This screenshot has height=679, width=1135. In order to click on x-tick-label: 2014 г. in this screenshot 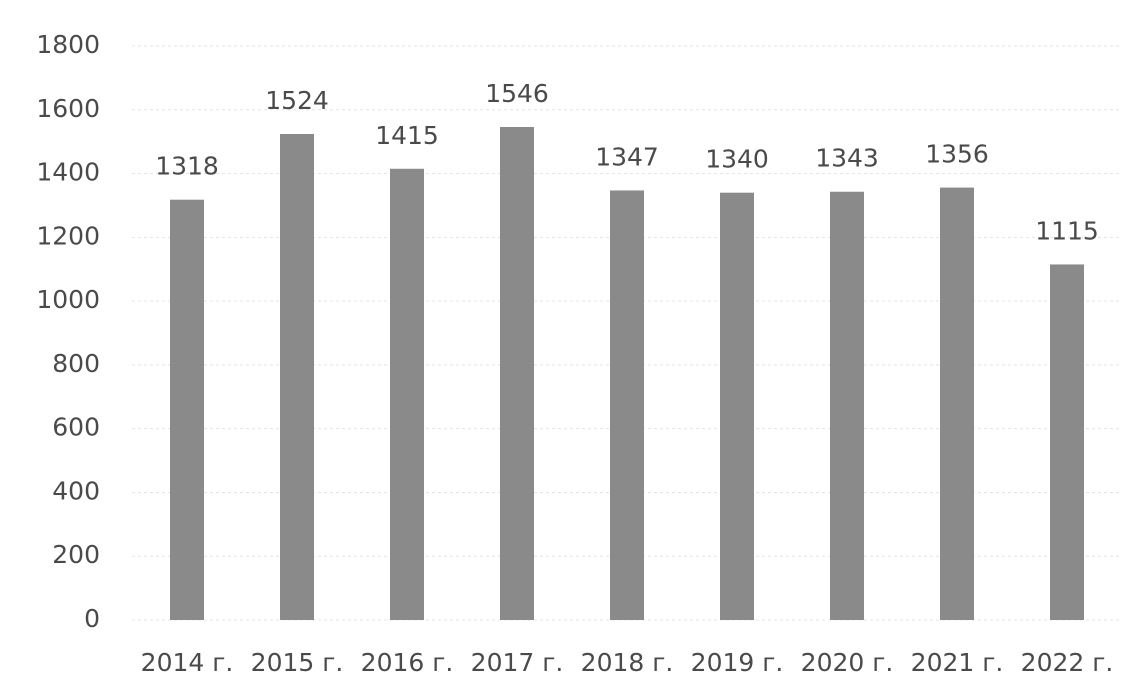, I will do `click(187, 662)`.